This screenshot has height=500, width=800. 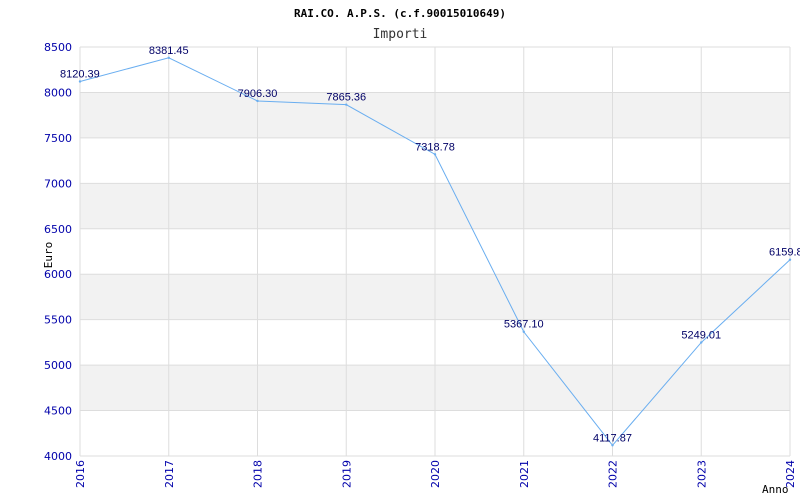 I want to click on data-label: 7906.30, so click(x=258, y=94).